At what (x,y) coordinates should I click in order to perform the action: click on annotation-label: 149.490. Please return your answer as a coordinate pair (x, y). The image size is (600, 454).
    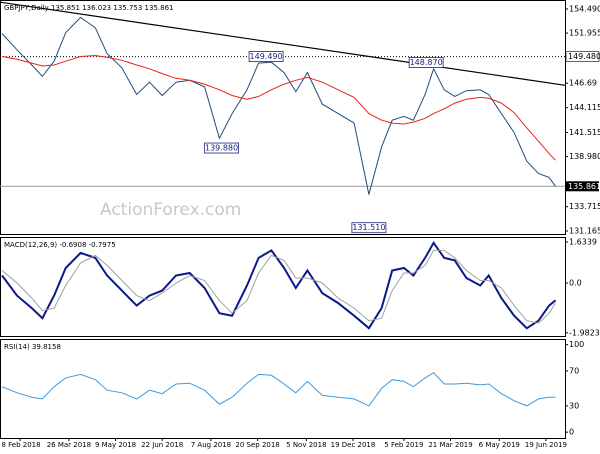
    Looking at the image, I should click on (266, 56).